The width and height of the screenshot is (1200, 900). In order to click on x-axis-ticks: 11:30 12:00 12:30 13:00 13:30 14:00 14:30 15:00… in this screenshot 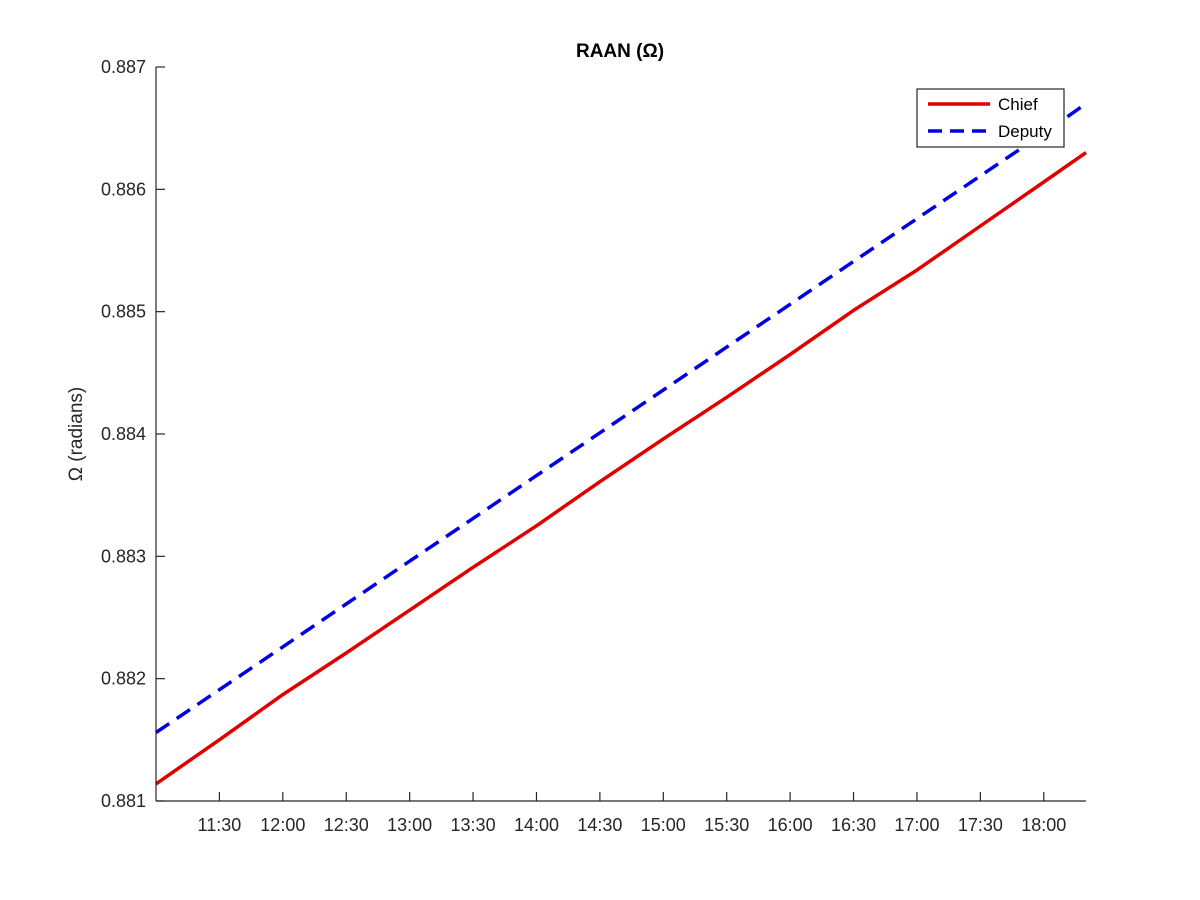, I will do `click(632, 813)`.